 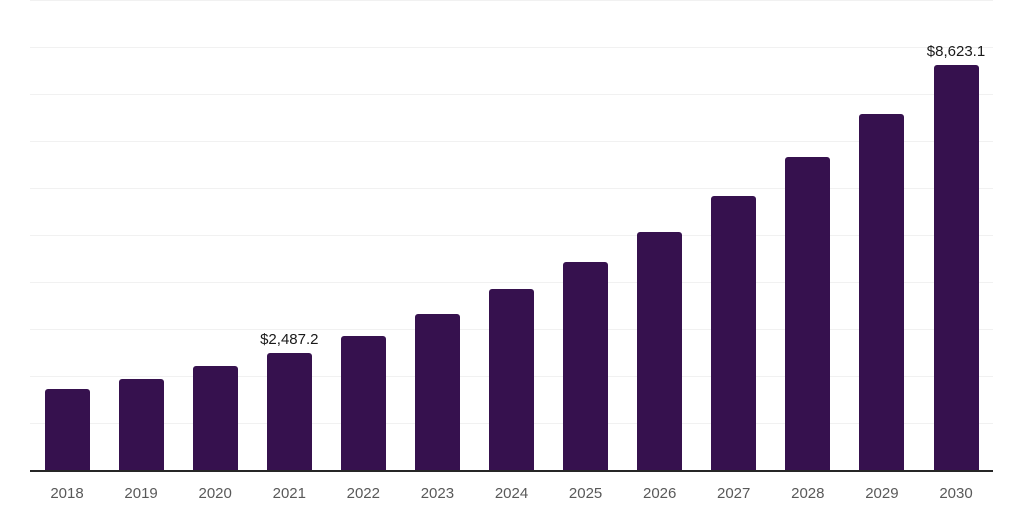 I want to click on x-tick-2027: 2027, so click(x=734, y=493).